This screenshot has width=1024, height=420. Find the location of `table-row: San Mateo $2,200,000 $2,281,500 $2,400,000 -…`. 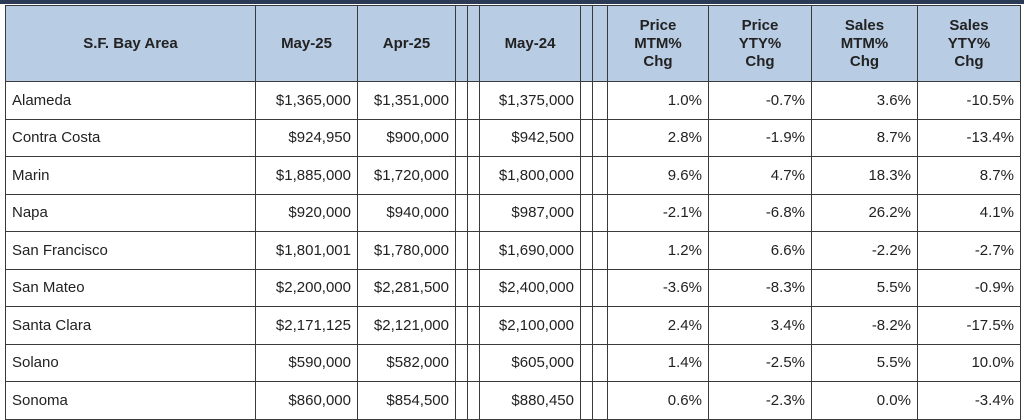

table-row: San Mateo $2,200,000 $2,281,500 $2,400,000 -… is located at coordinates (513, 287).